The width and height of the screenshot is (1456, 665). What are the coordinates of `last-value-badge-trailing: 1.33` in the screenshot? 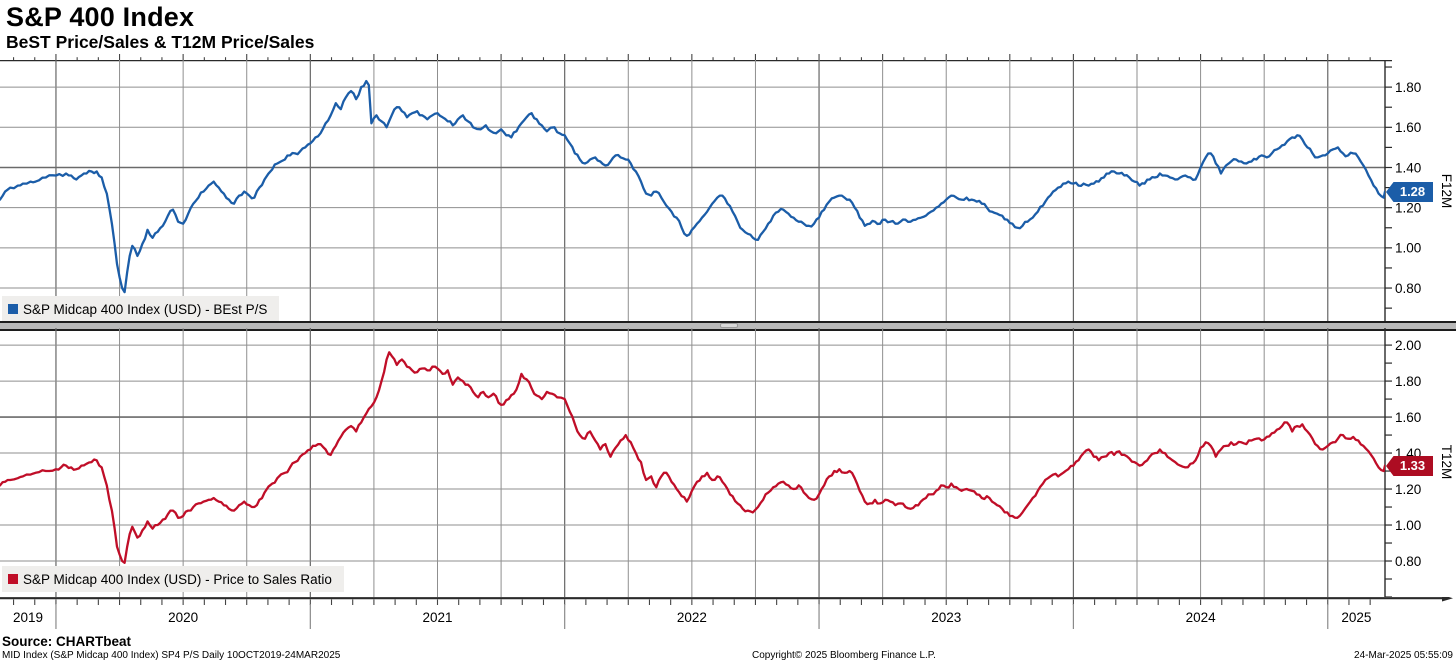 It's located at (1409, 466).